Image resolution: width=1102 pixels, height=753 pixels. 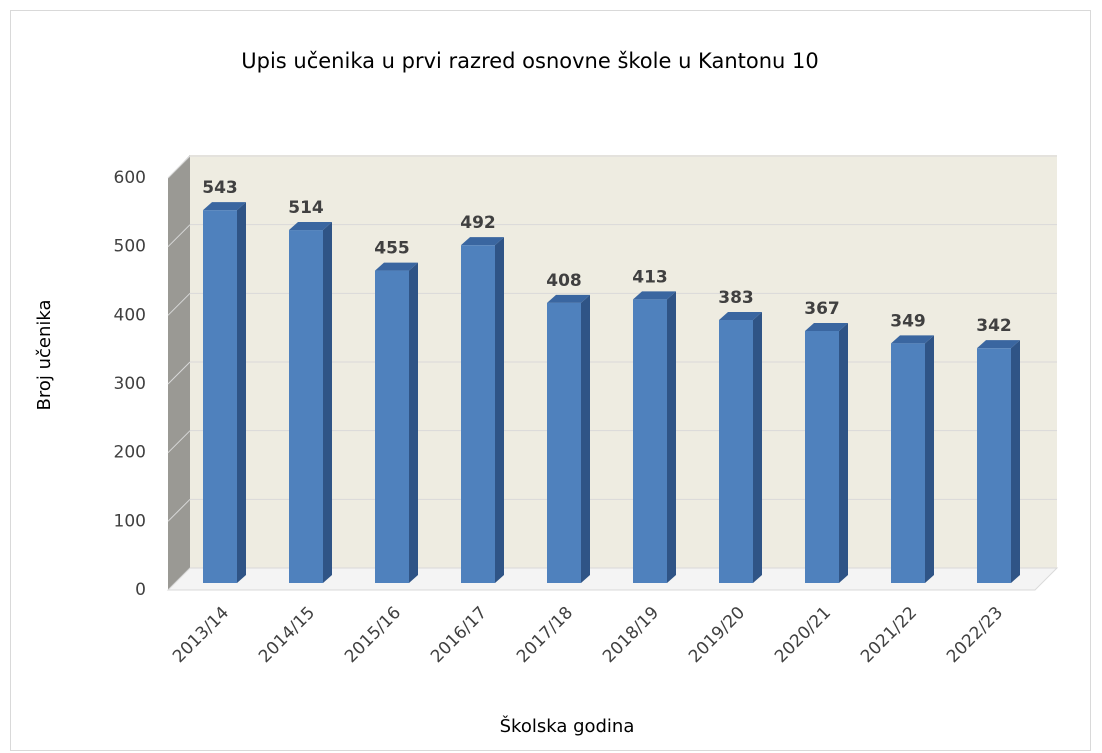 What do you see at coordinates (567, 726) in the screenshot?
I see `x-axis-title: Školska godina` at bounding box center [567, 726].